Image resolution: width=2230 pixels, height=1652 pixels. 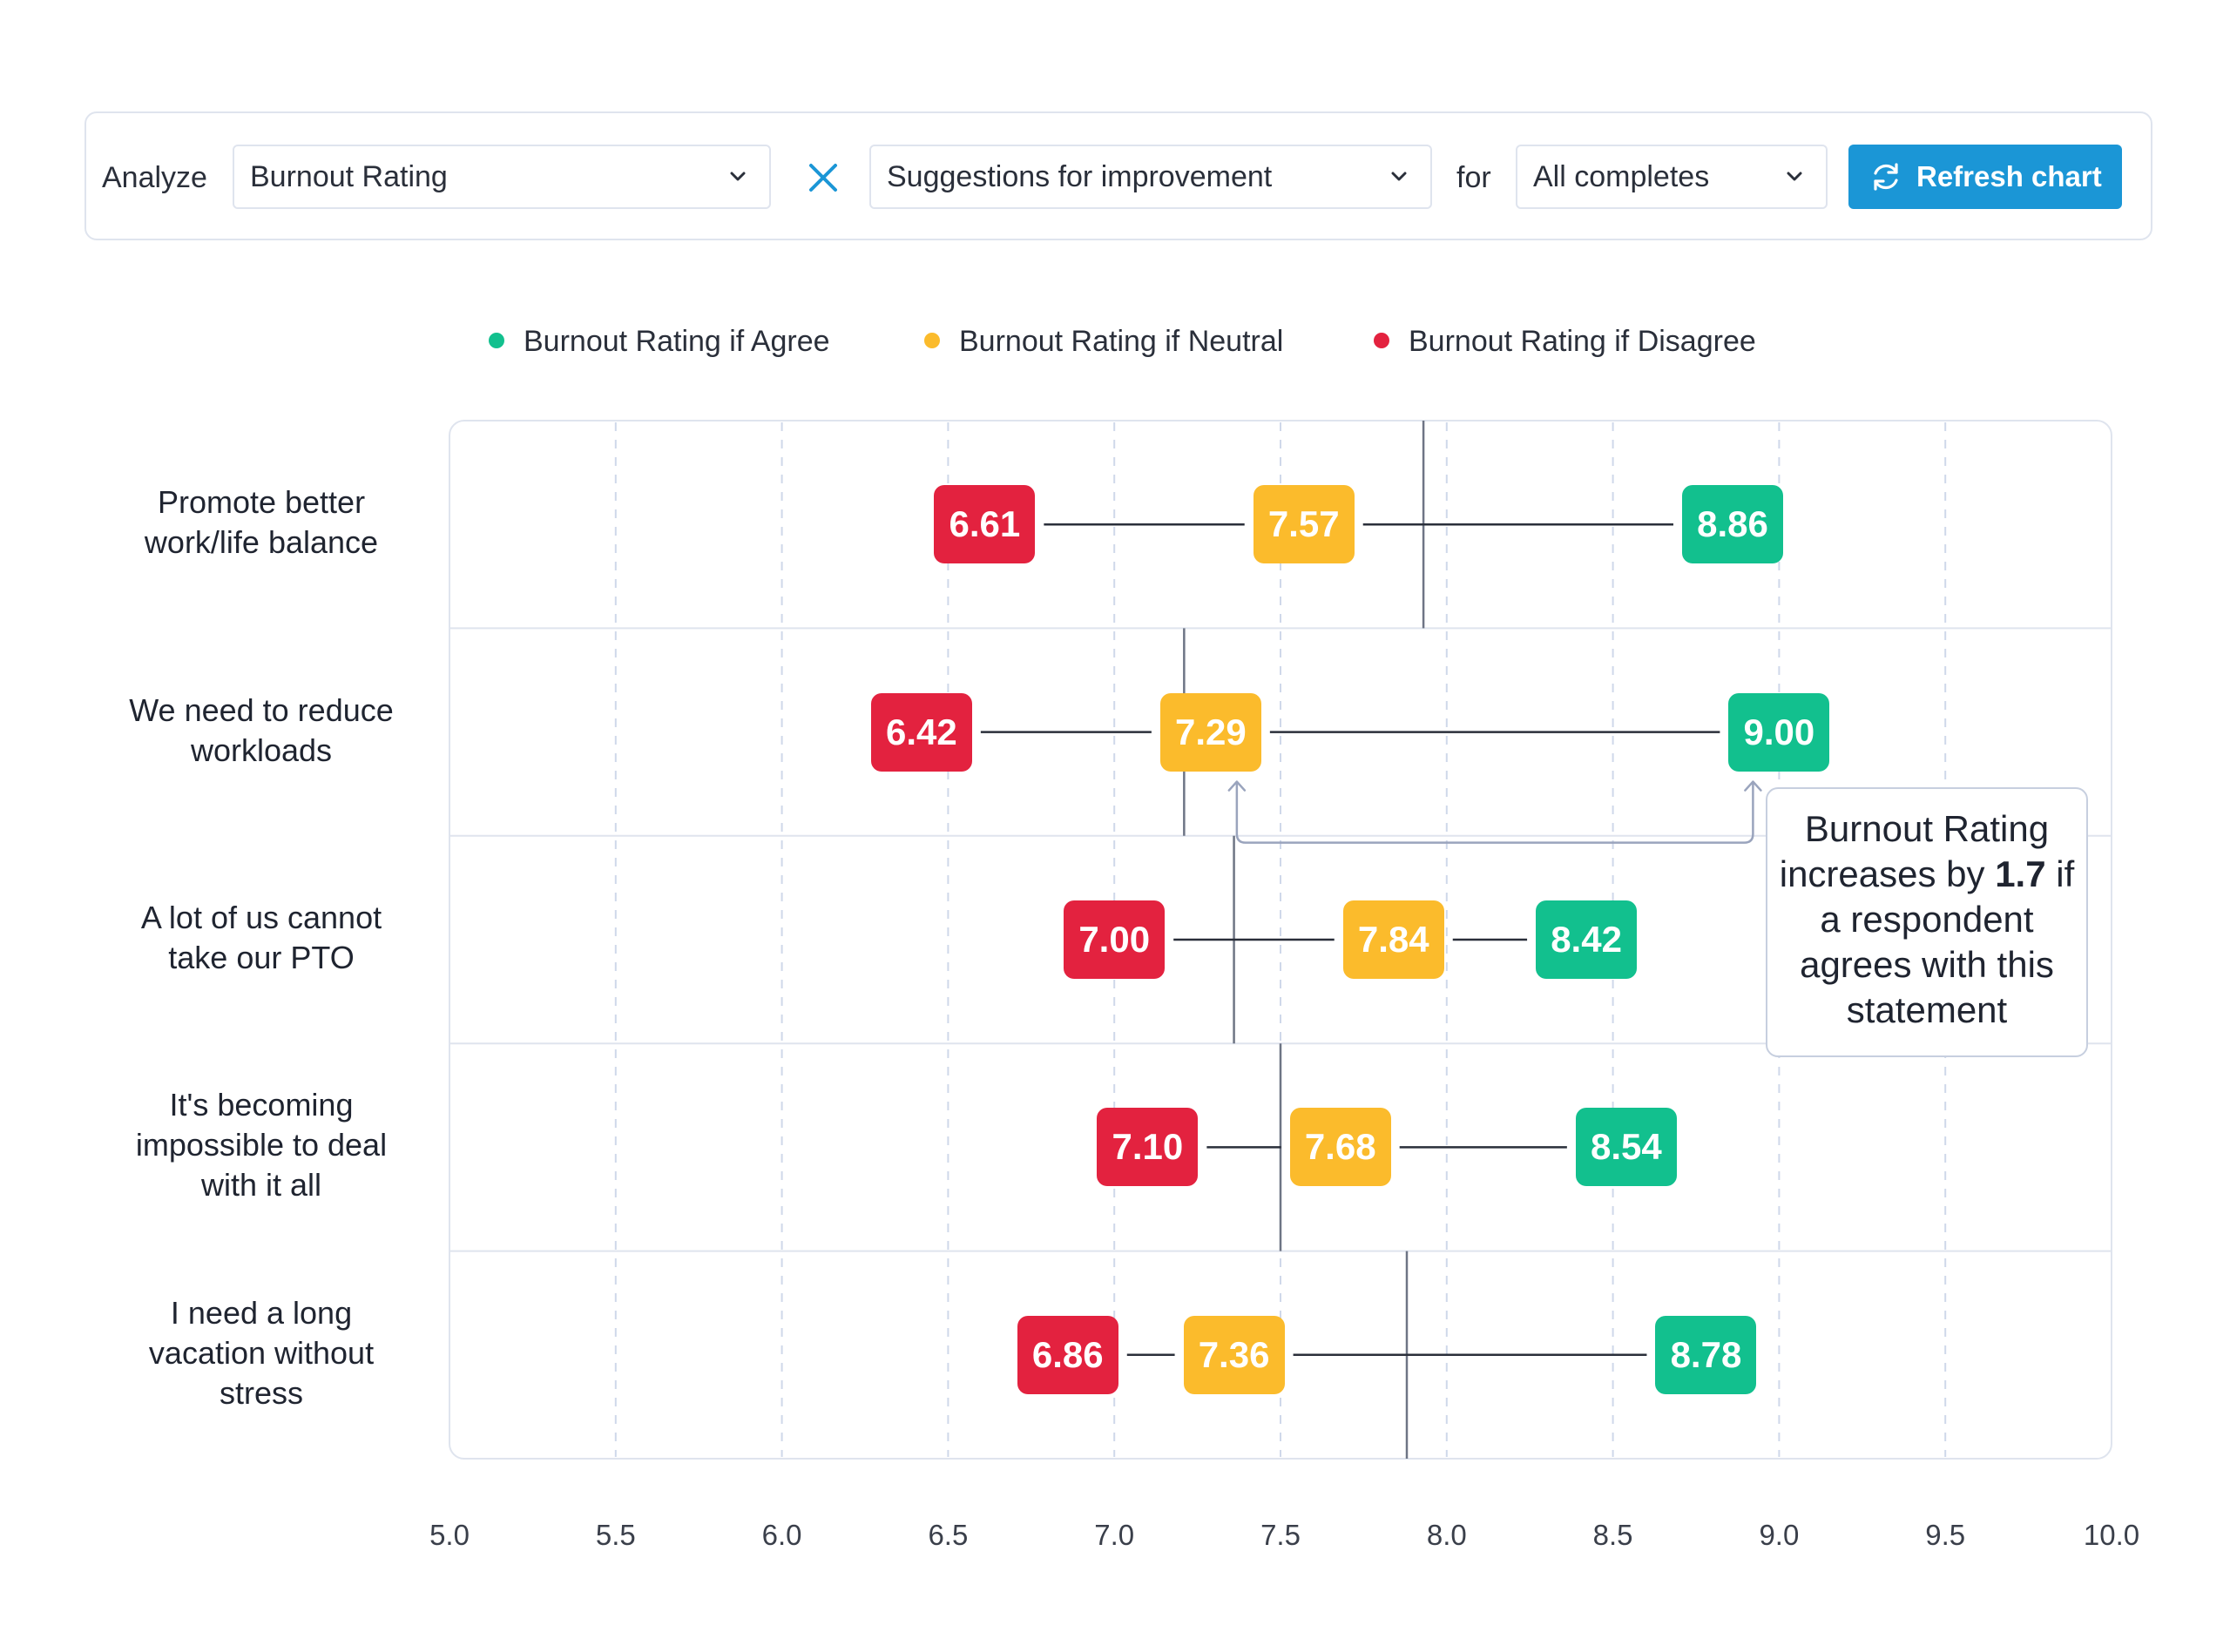 What do you see at coordinates (261, 938) in the screenshot?
I see `row-label: A lot of us cannot take our PTO` at bounding box center [261, 938].